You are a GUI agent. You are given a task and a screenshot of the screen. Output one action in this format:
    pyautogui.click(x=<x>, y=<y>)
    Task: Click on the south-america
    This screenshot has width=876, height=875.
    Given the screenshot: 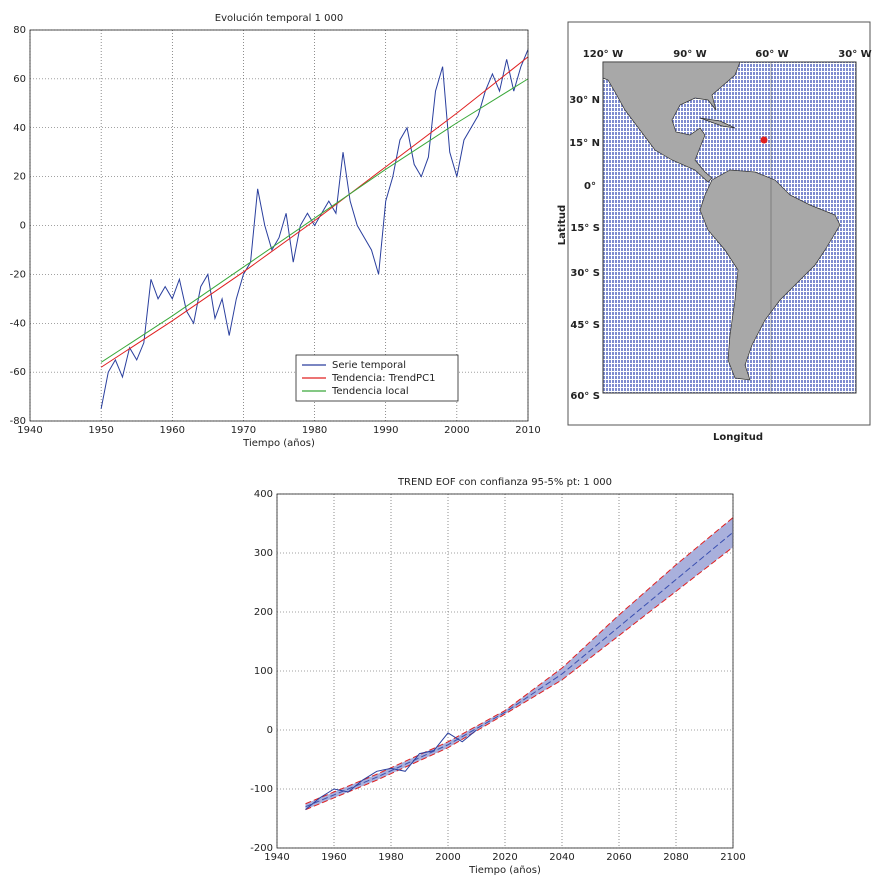 What is the action you would take?
    pyautogui.click(x=770, y=275)
    